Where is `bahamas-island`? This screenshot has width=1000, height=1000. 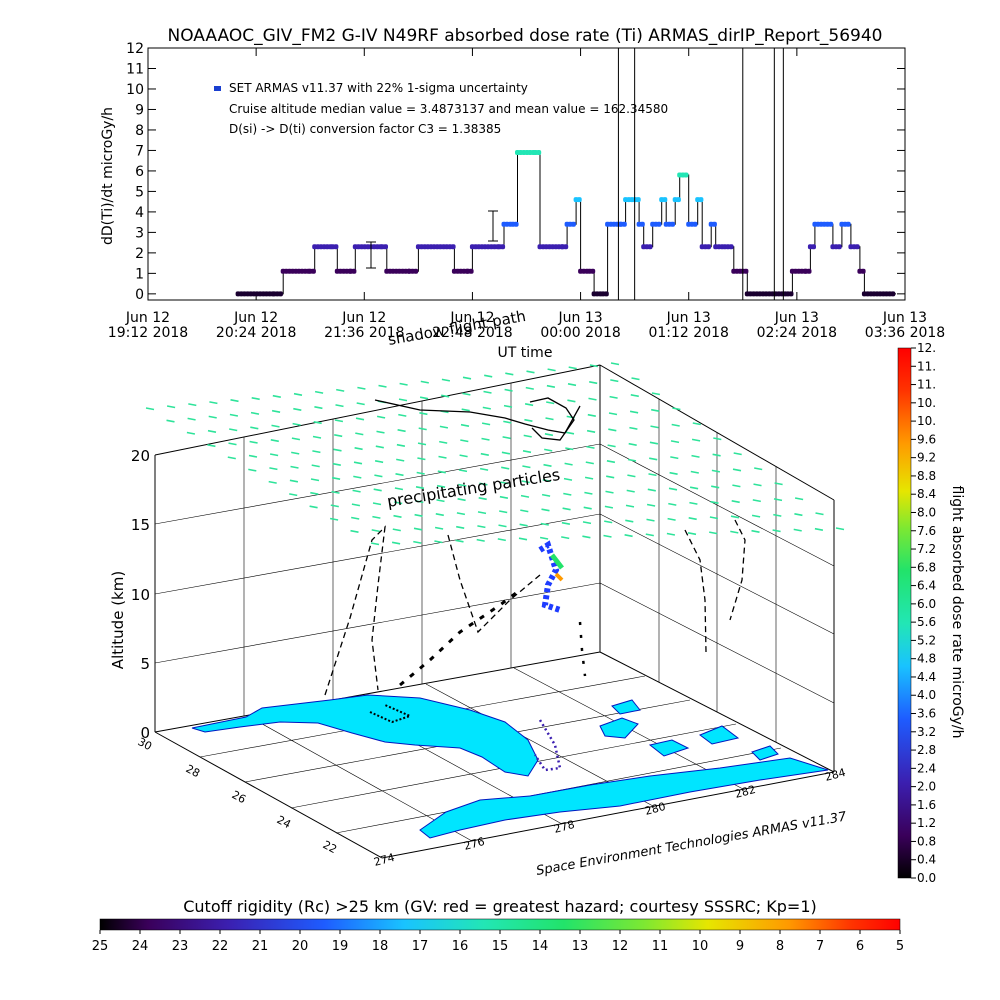 bahamas-island is located at coordinates (765, 753).